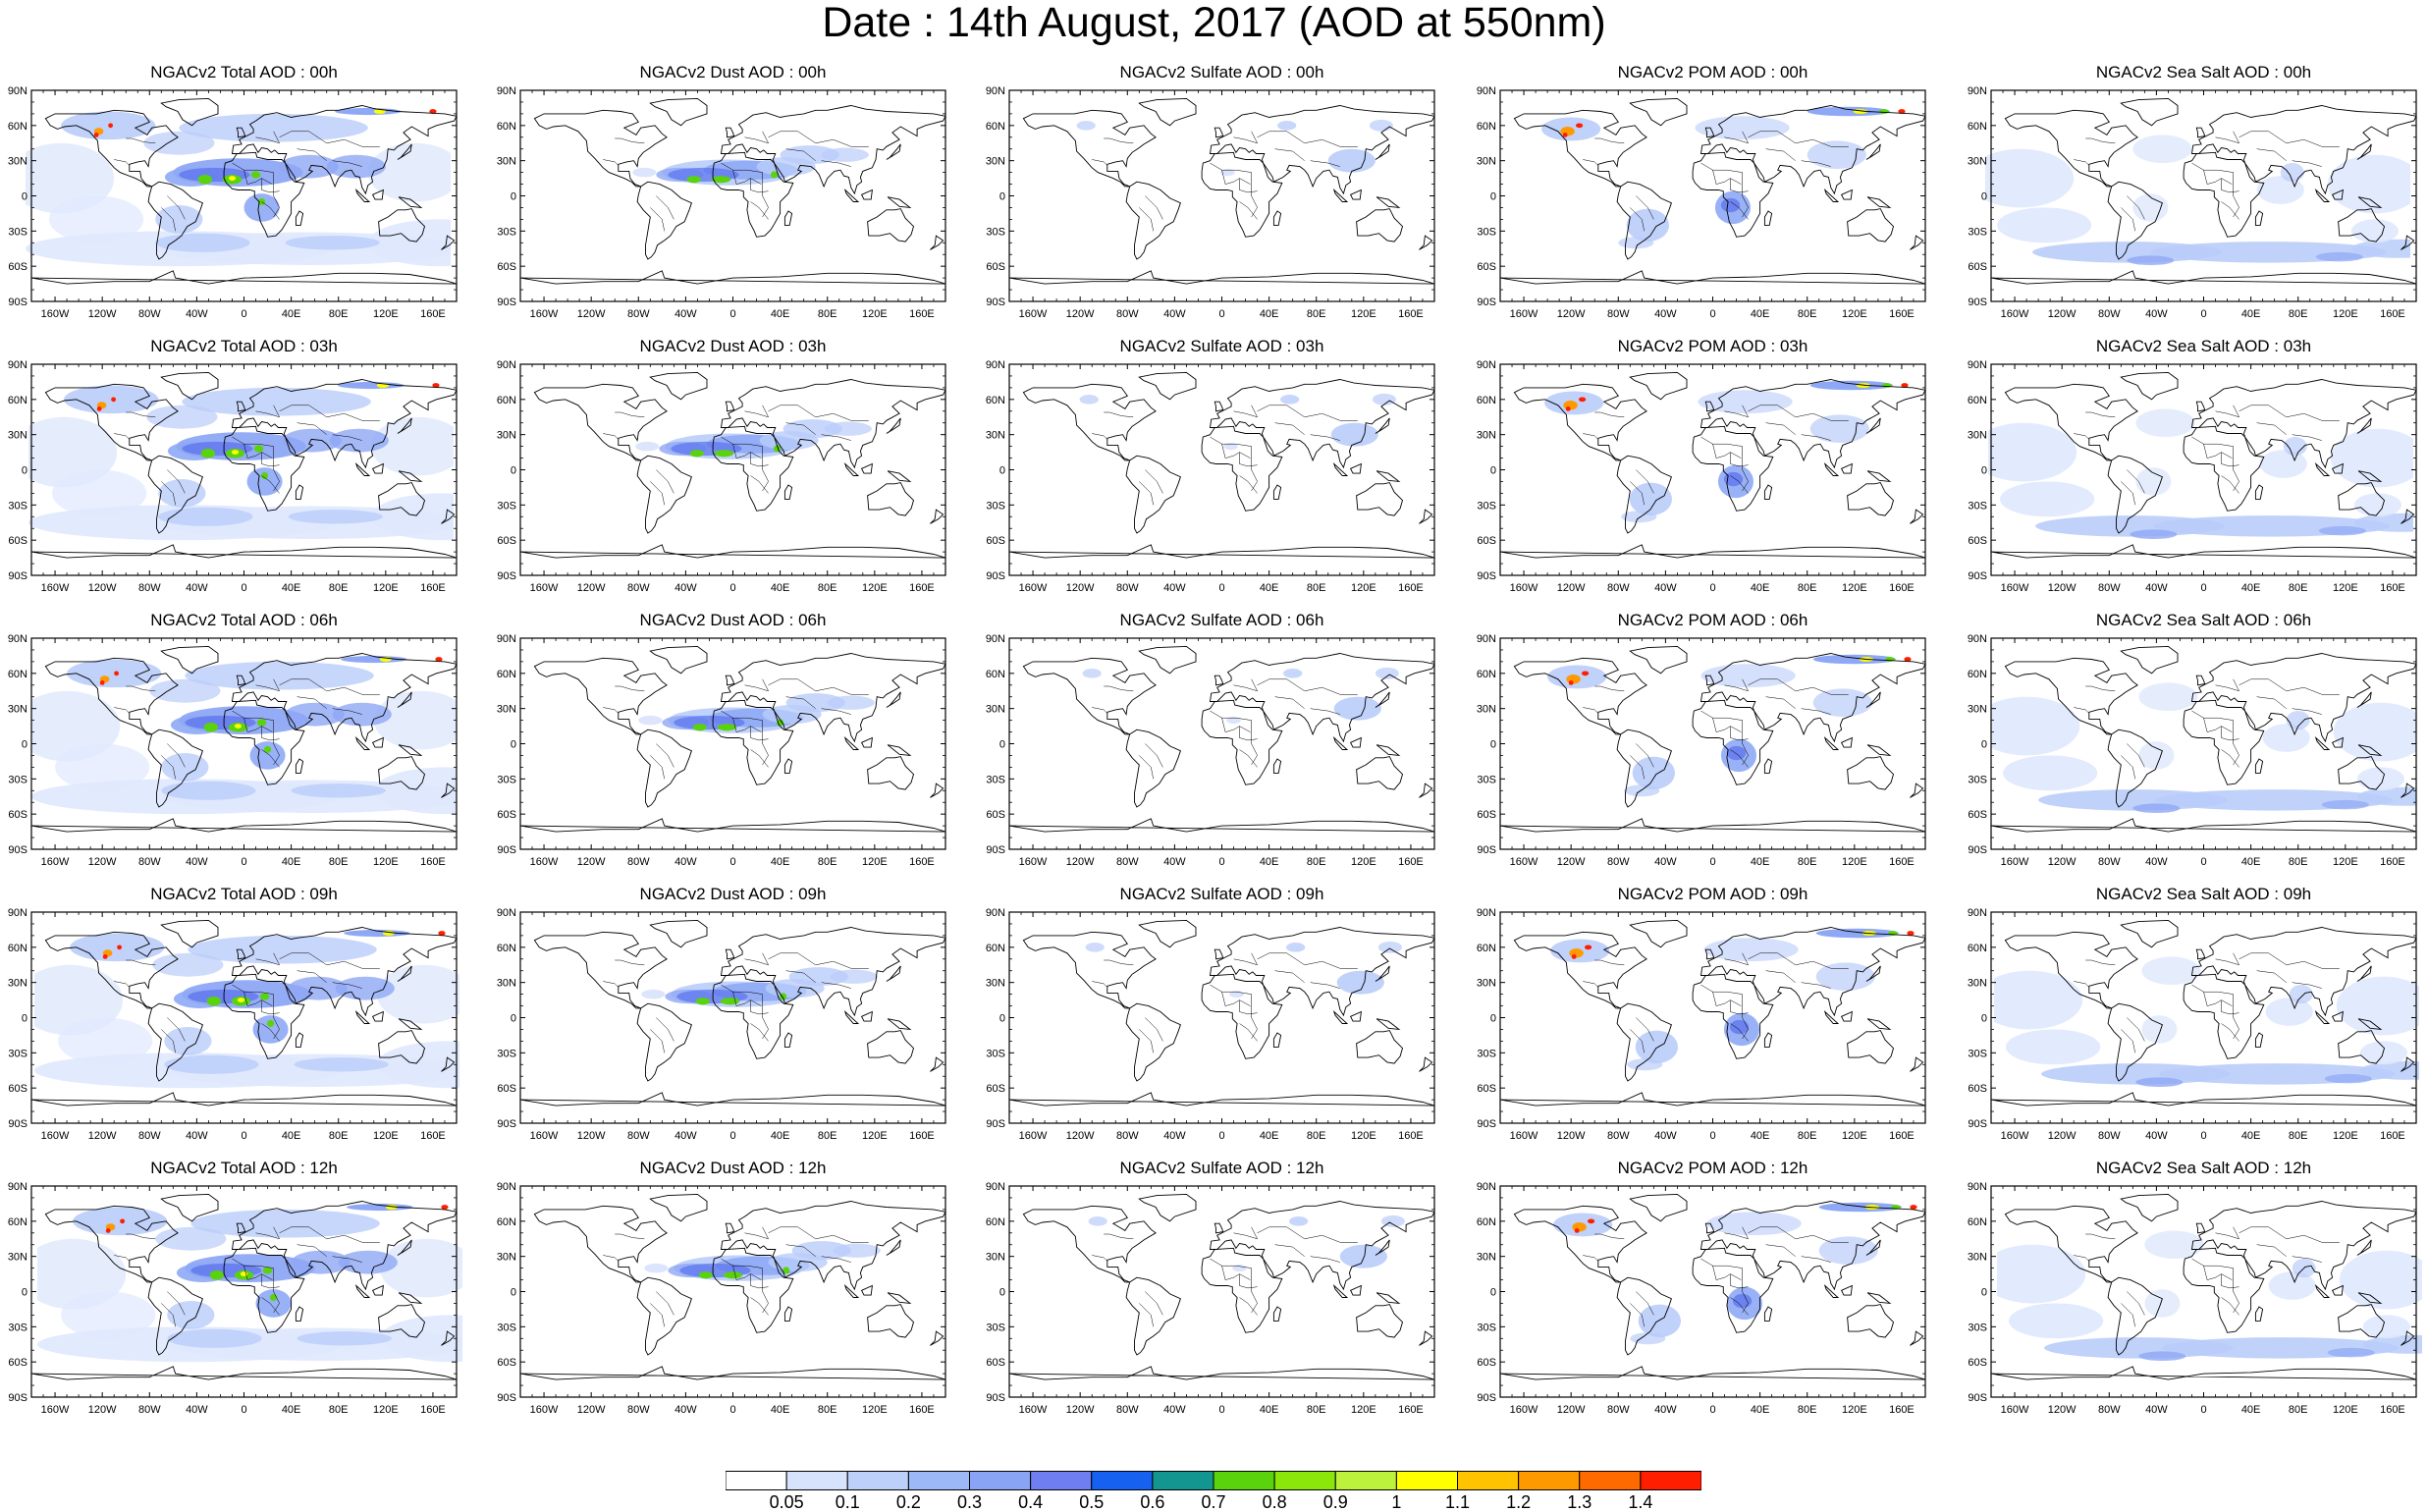 The image size is (2428, 1512). Describe the element at coordinates (1426, 1064) in the screenshot. I see `coastline-new-zealand` at that location.